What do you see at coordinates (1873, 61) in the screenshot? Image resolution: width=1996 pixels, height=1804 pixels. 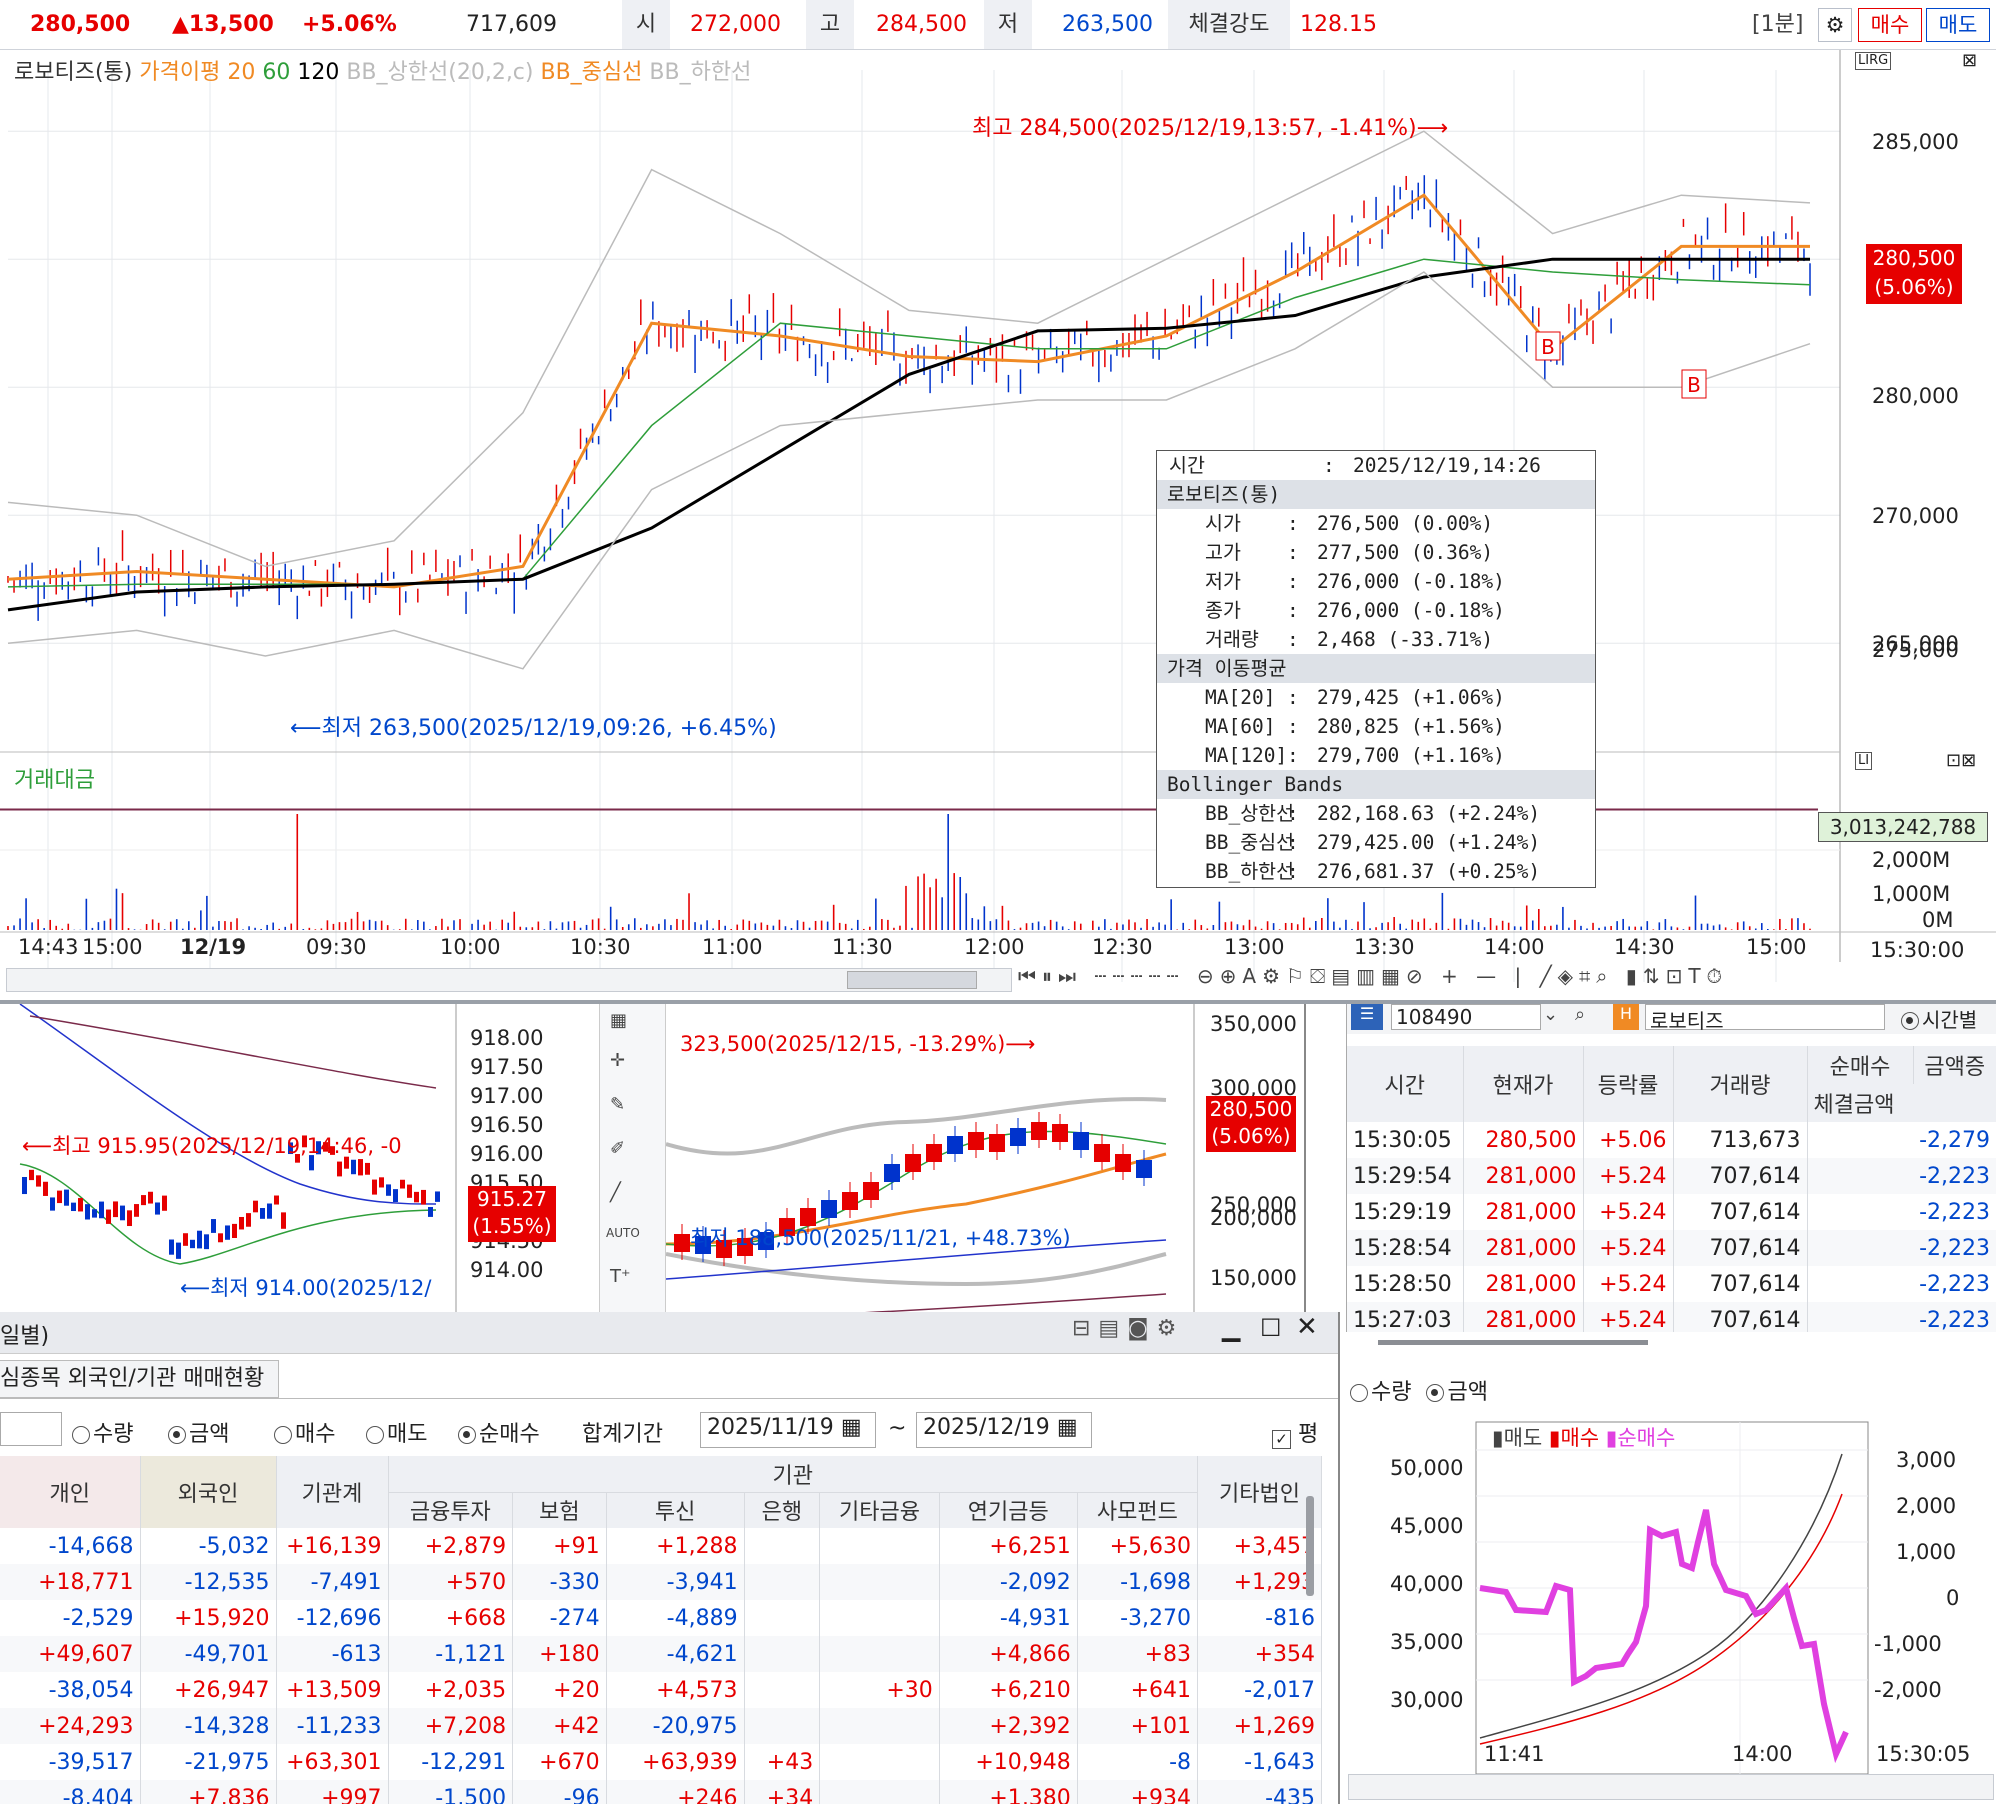 I see `lirg-toggle: LIRG` at bounding box center [1873, 61].